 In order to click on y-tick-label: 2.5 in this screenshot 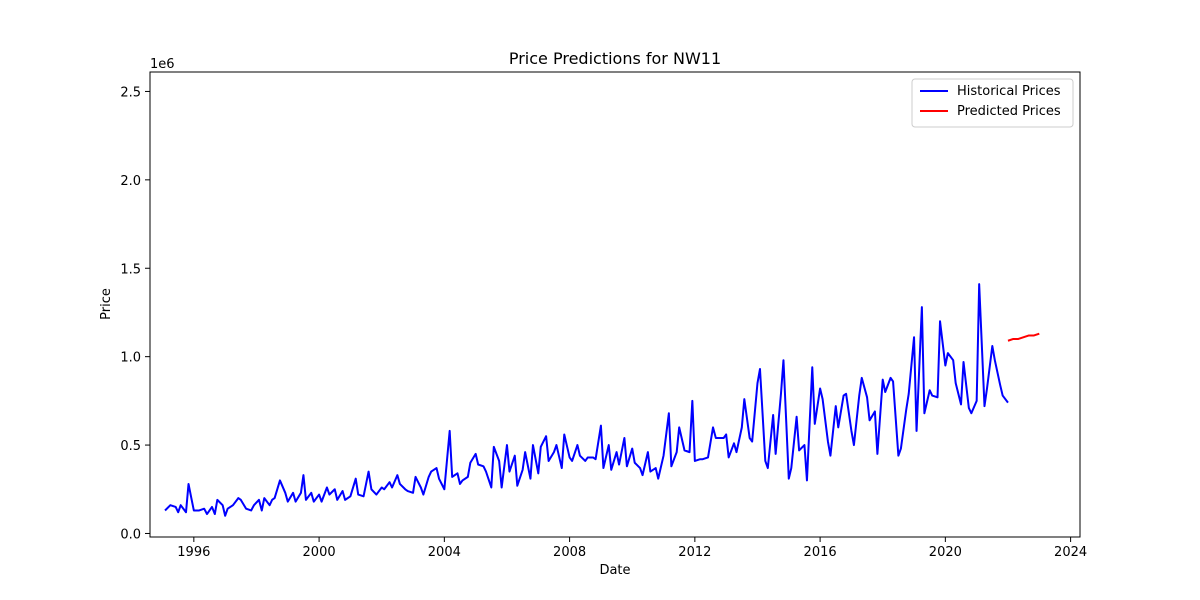, I will do `click(130, 92)`.